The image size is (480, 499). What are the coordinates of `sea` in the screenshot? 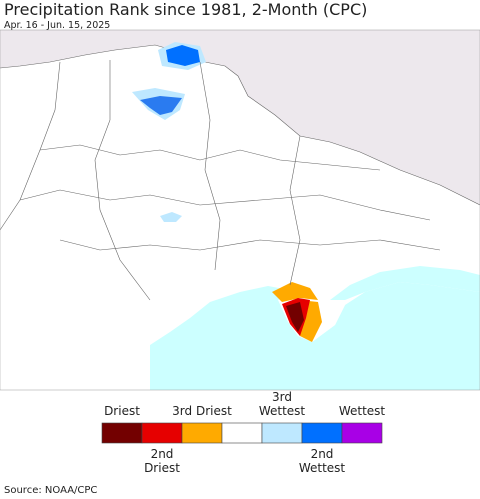 It's located at (315, 336).